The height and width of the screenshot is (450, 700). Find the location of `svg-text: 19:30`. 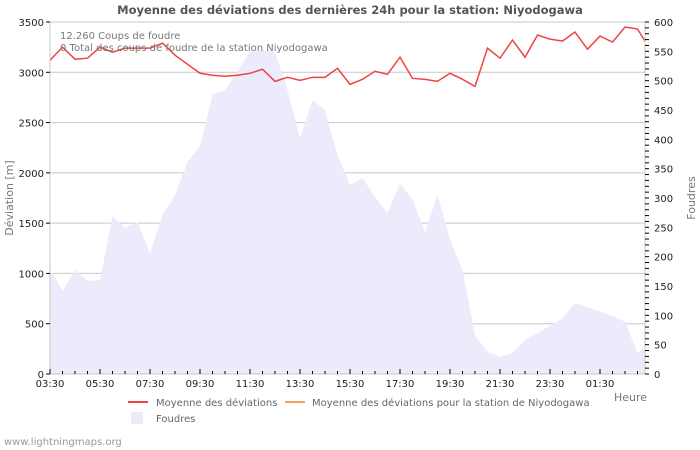

svg-text: 19:30 is located at coordinates (450, 384).